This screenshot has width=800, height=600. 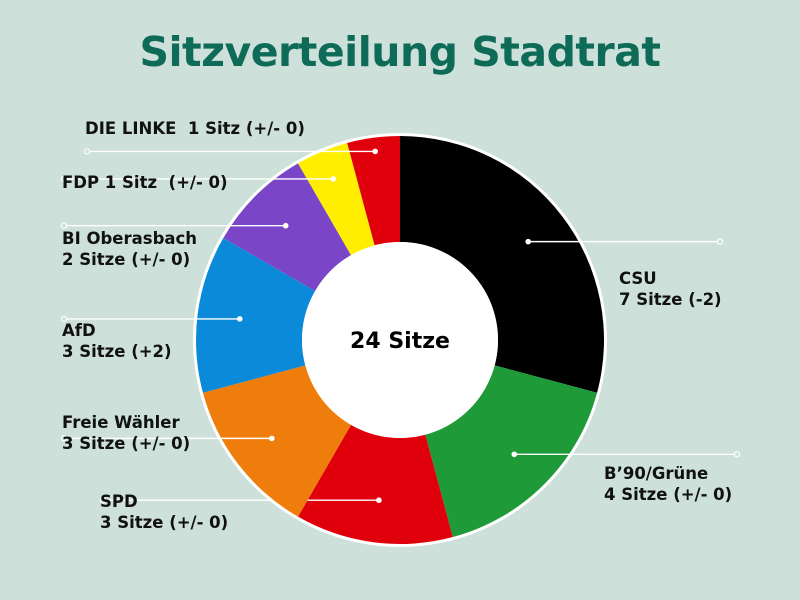 I want to click on slice-label: FDP 1 Sitz (+/- 0), so click(x=145, y=182).